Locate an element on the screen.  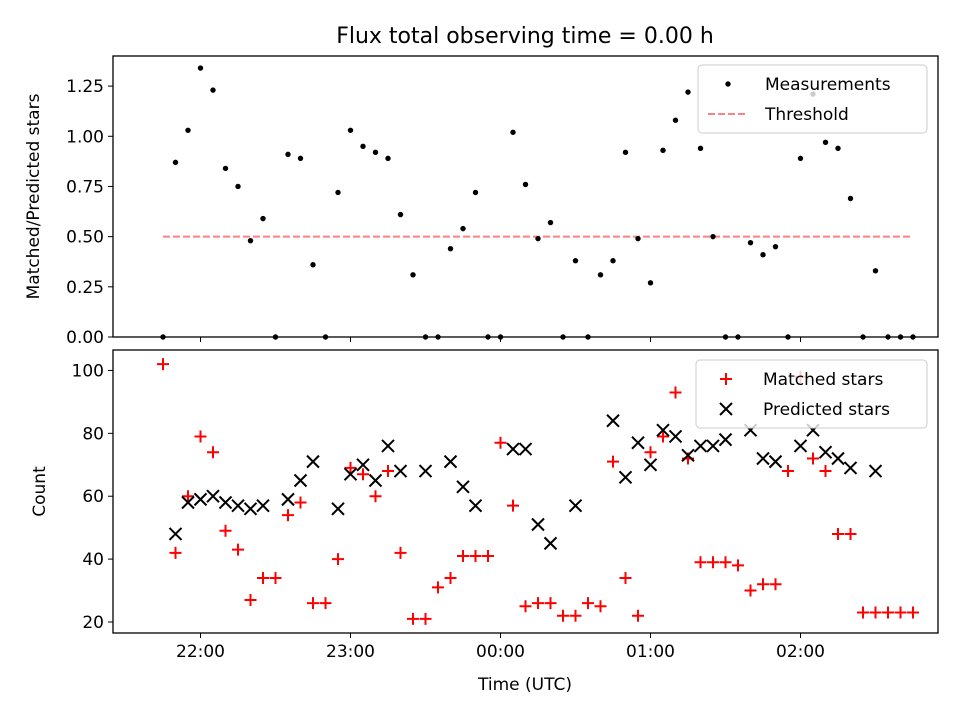
x-axis-label: Time (UTC) is located at coordinates (524, 685).